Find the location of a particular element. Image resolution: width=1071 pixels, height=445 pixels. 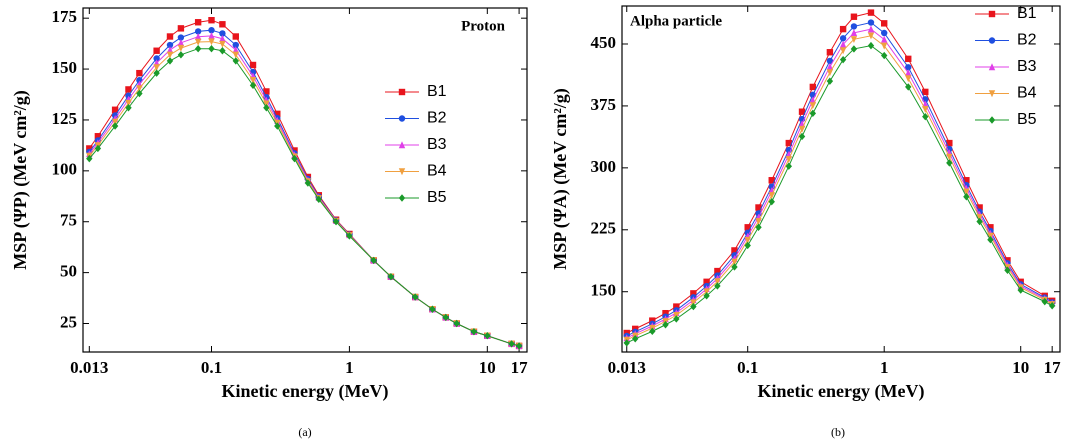

legend-label: B2 is located at coordinates (1027, 40).